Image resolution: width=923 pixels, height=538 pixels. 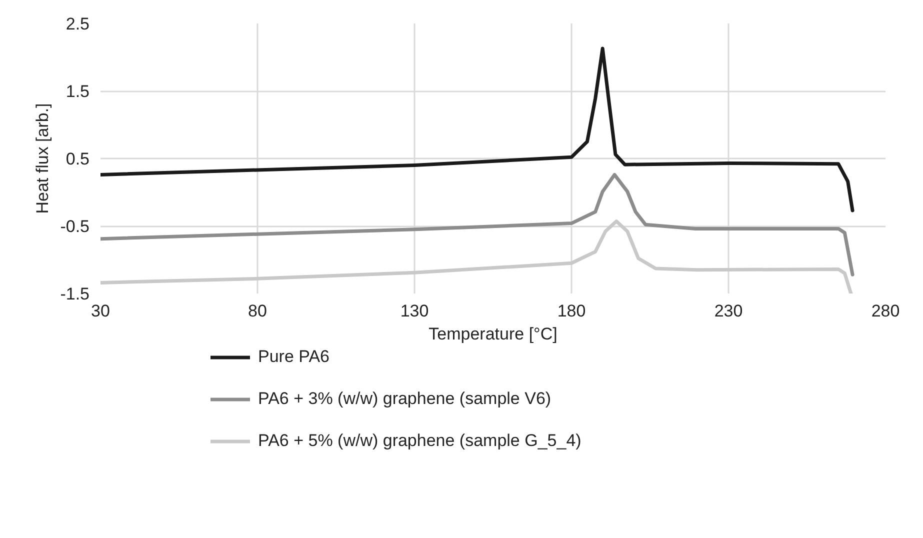 I want to click on legend-label: PA6 + 5% (w/w) graphene (sample G_5_4), so click(x=420, y=441).